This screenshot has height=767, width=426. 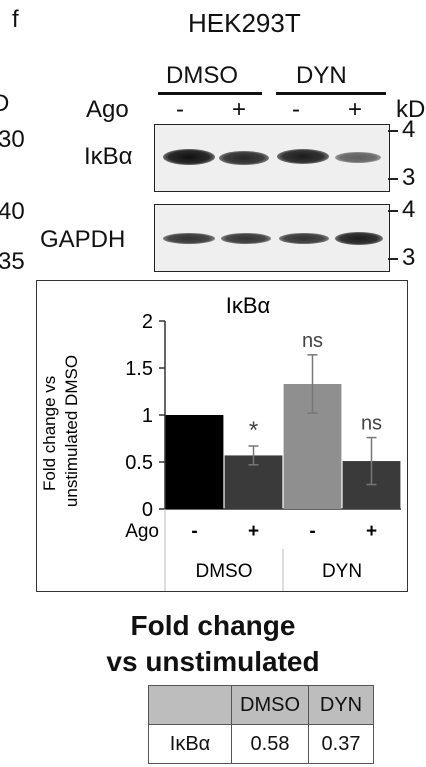 What do you see at coordinates (83, 239) in the screenshot?
I see `blot-label-gapdh: GAPDH` at bounding box center [83, 239].